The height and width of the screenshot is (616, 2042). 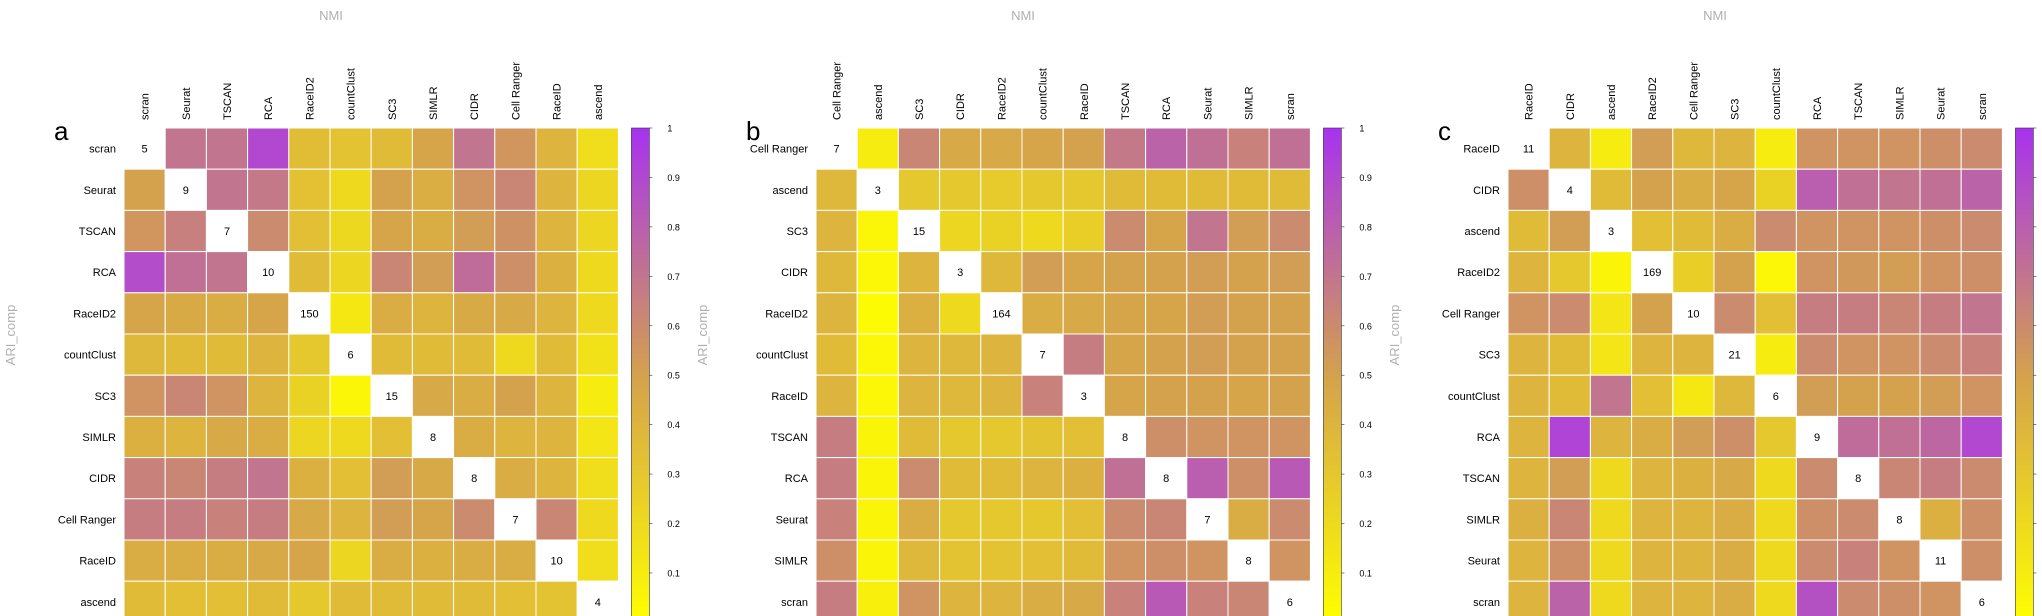 I want to click on diagonal-value: 21, so click(x=1734, y=356).